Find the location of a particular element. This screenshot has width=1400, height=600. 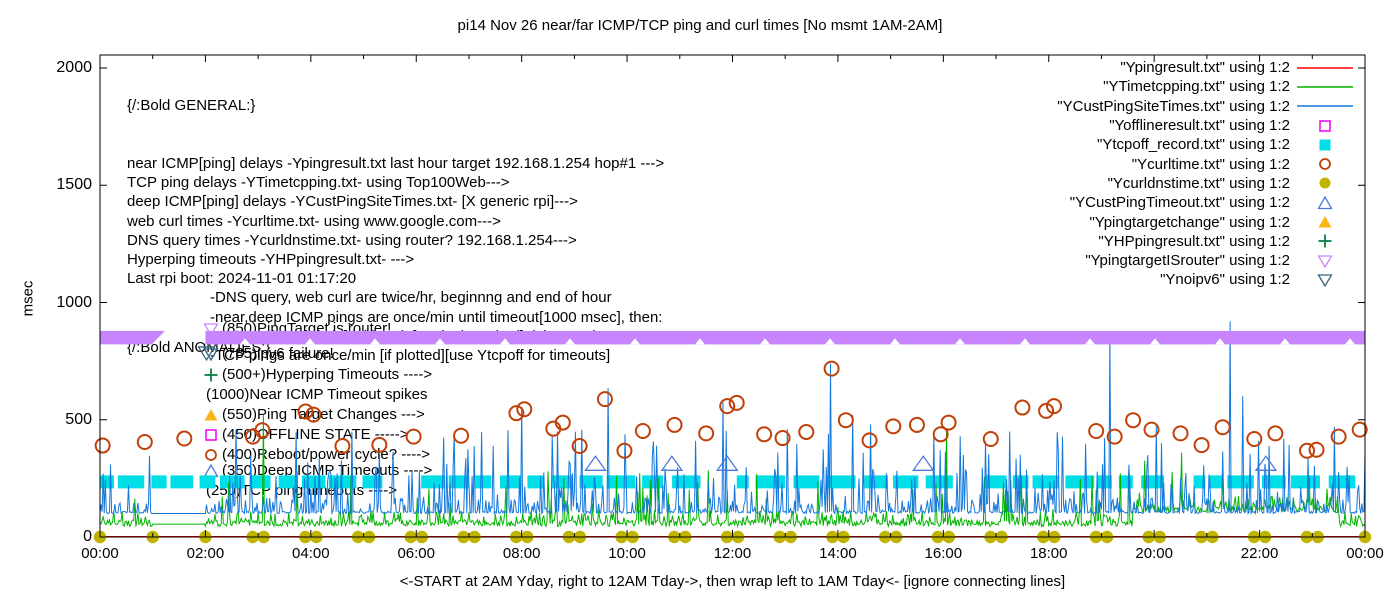

x-tick-label: 16:00 is located at coordinates (943, 553).